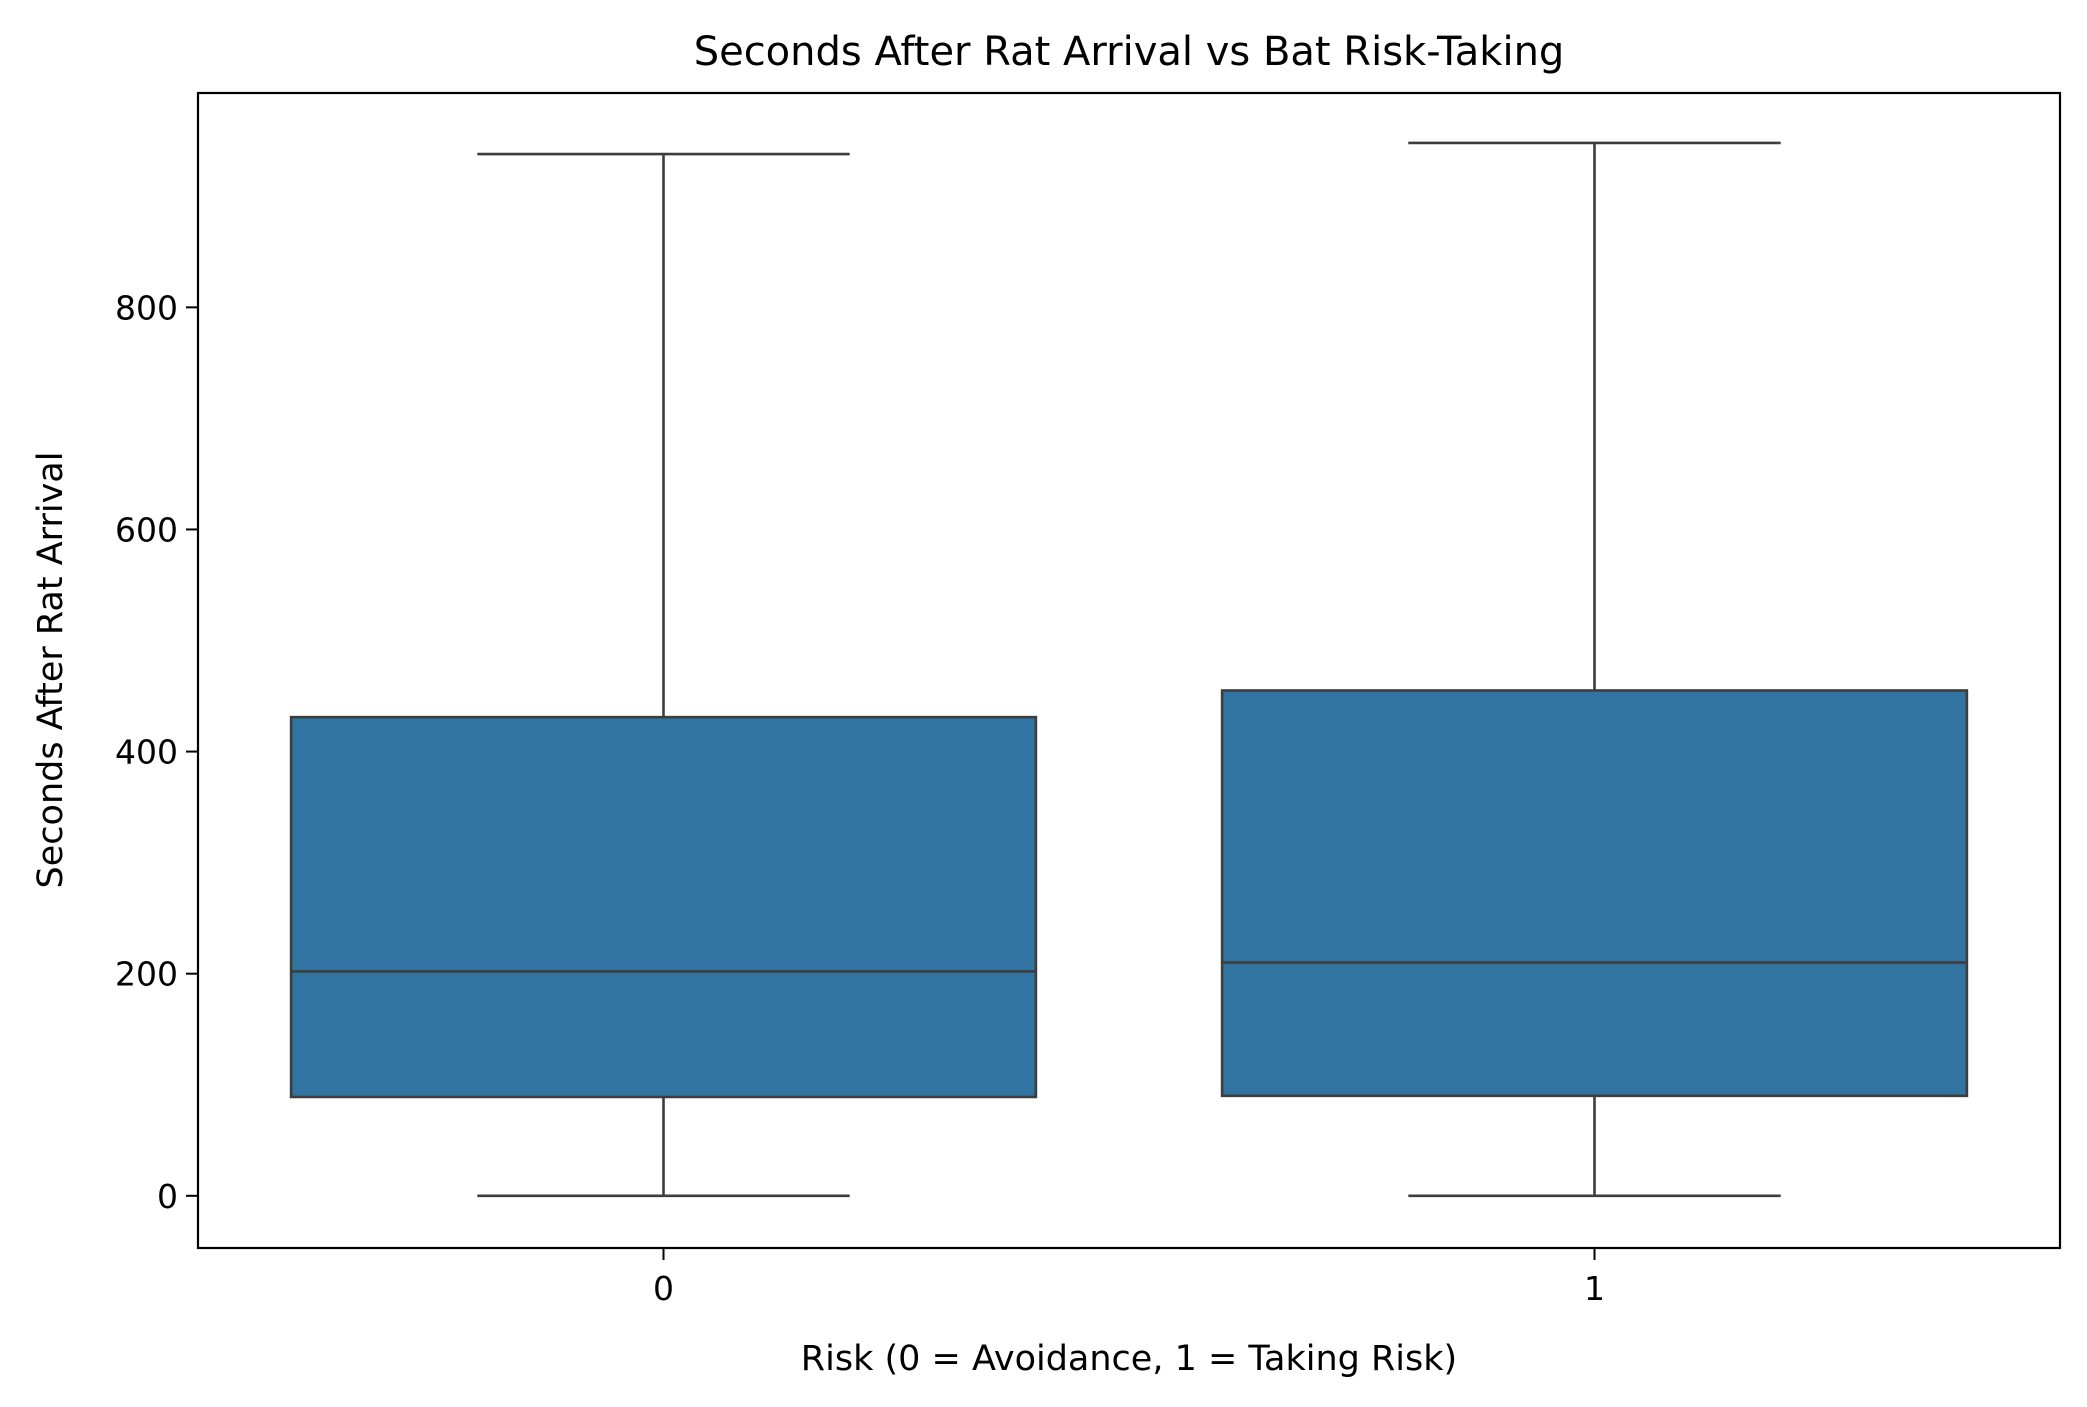 The width and height of the screenshot is (2087, 1407). What do you see at coordinates (663, 1288) in the screenshot?
I see `x-tick-label-0: 0` at bounding box center [663, 1288].